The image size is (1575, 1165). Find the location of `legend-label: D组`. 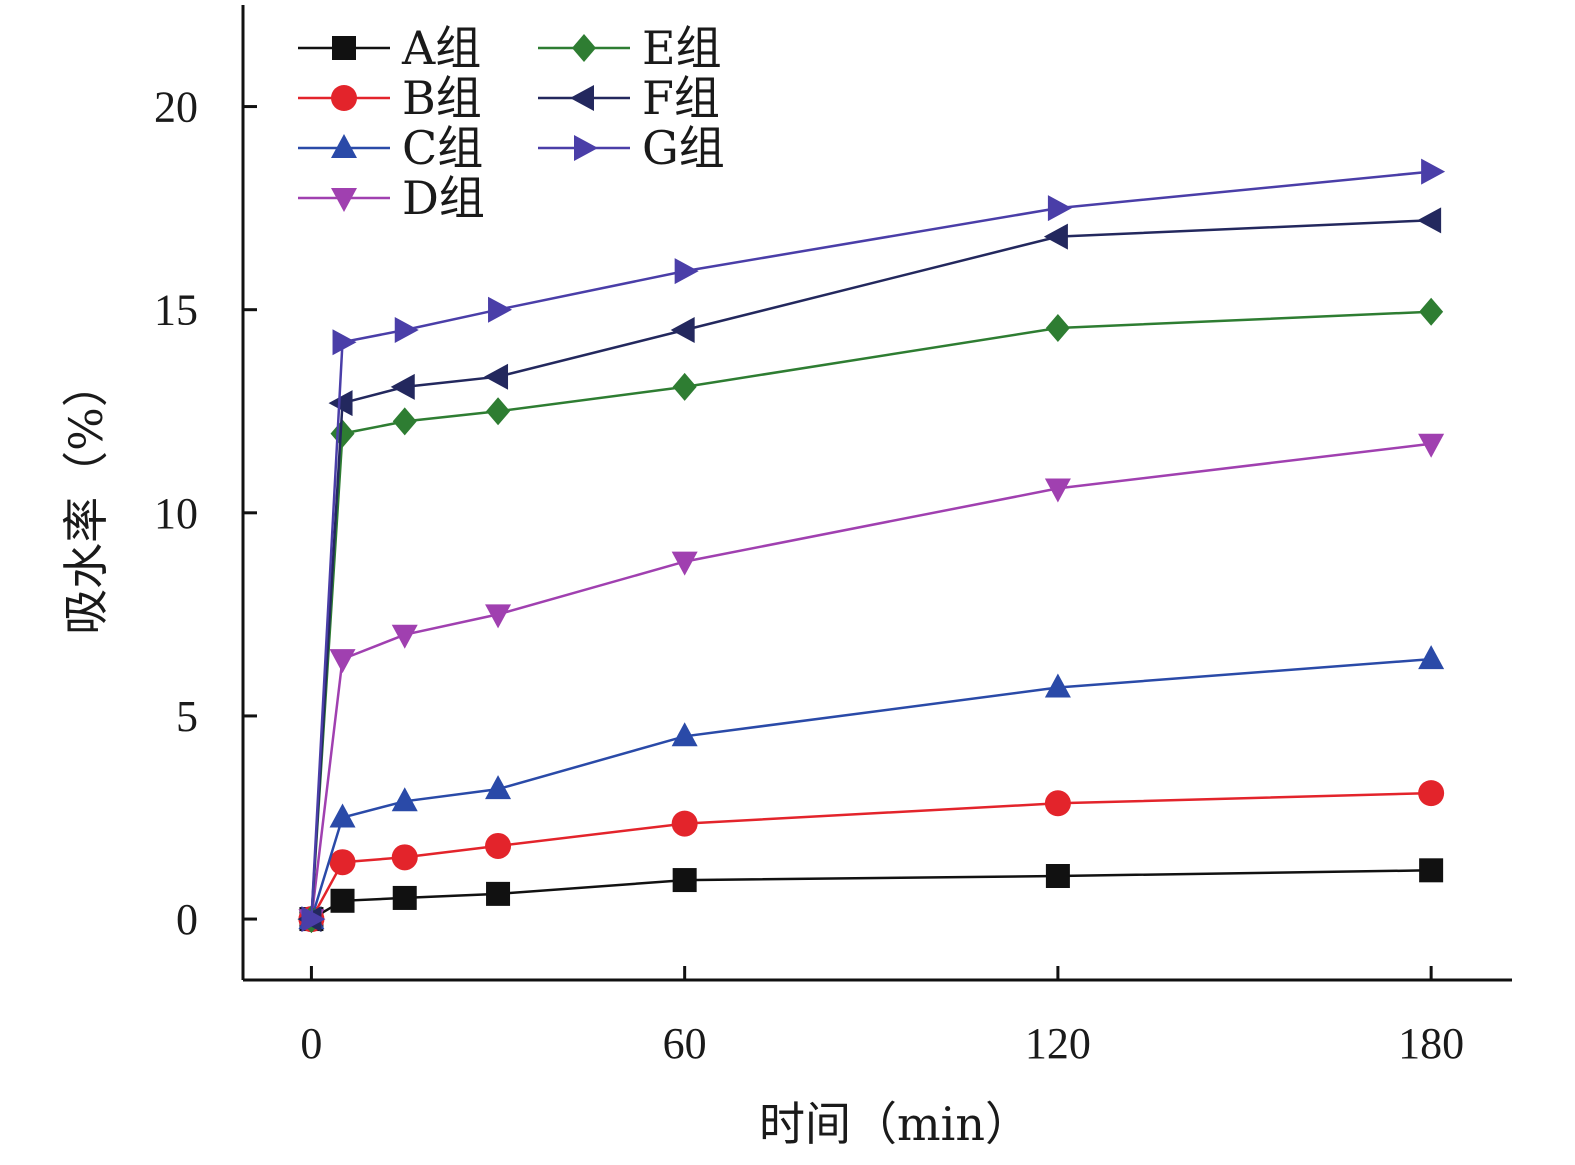

legend-label: D组 is located at coordinates (443, 198).